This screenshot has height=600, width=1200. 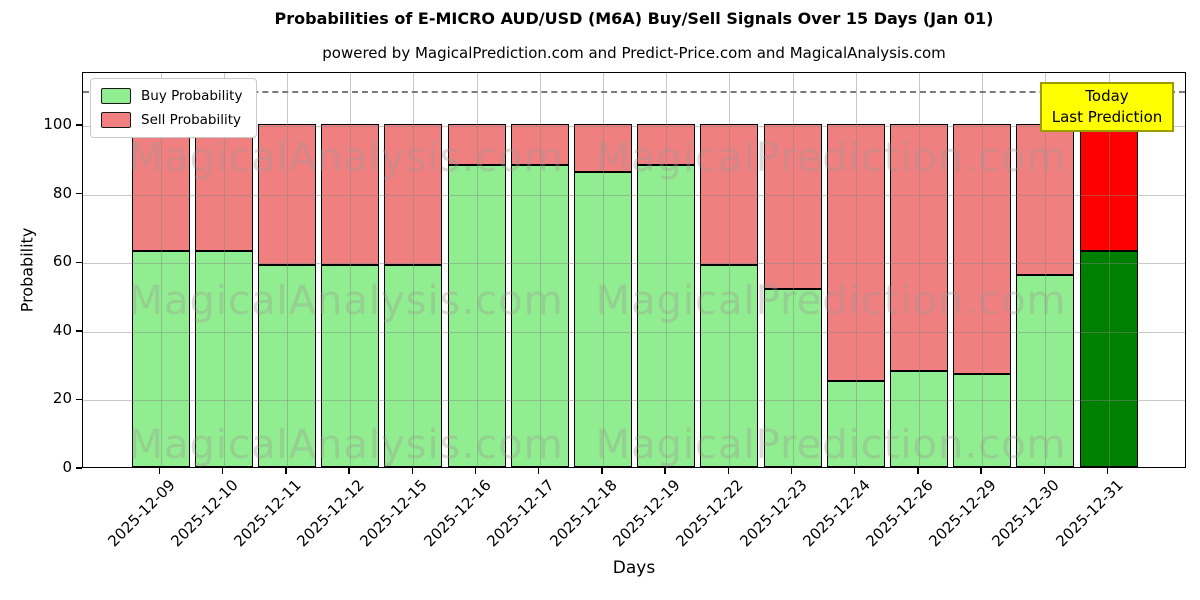 I want to click on y-tick-label: 80, so click(x=62, y=192).